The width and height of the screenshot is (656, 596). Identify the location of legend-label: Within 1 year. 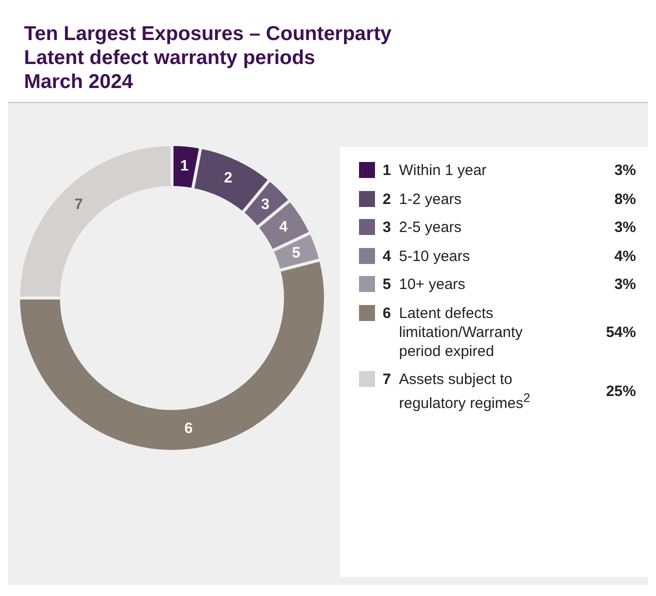
(443, 170).